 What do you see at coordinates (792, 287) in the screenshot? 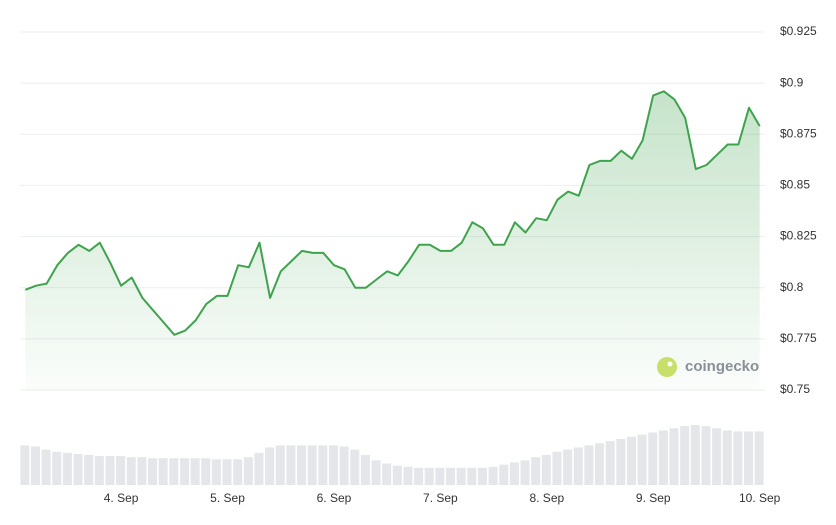
I see `y-tick-label: $0.8` at bounding box center [792, 287].